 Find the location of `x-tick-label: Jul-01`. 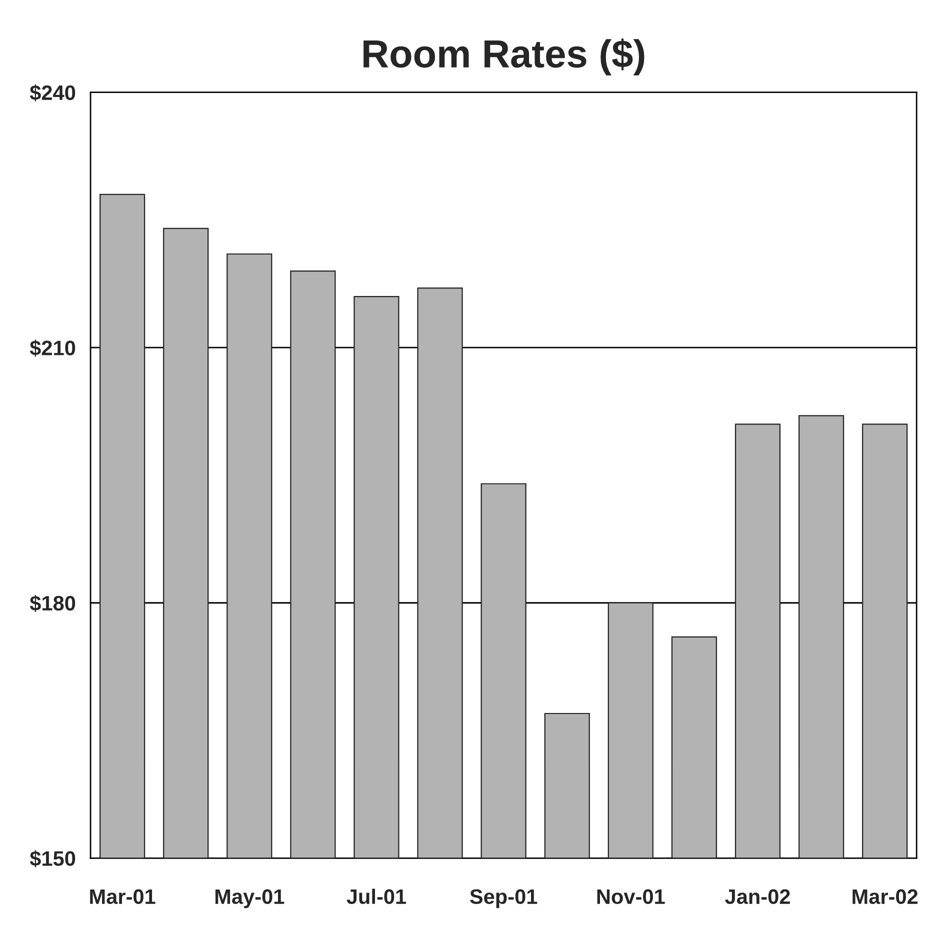

x-tick-label: Jul-01 is located at coordinates (376, 896).